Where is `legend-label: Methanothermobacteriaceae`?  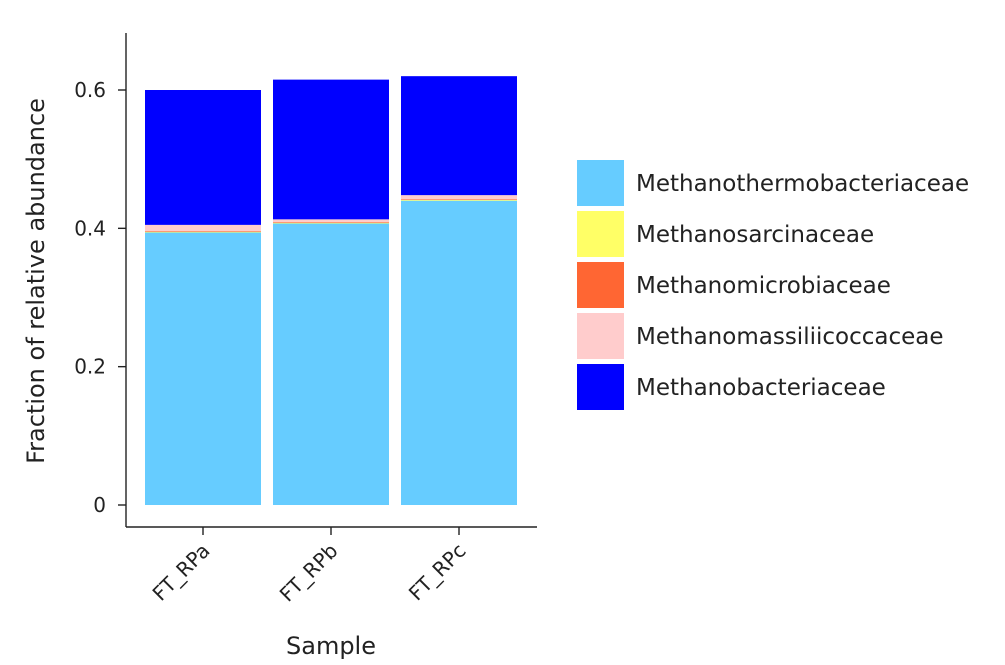 legend-label: Methanothermobacteriaceae is located at coordinates (802, 184).